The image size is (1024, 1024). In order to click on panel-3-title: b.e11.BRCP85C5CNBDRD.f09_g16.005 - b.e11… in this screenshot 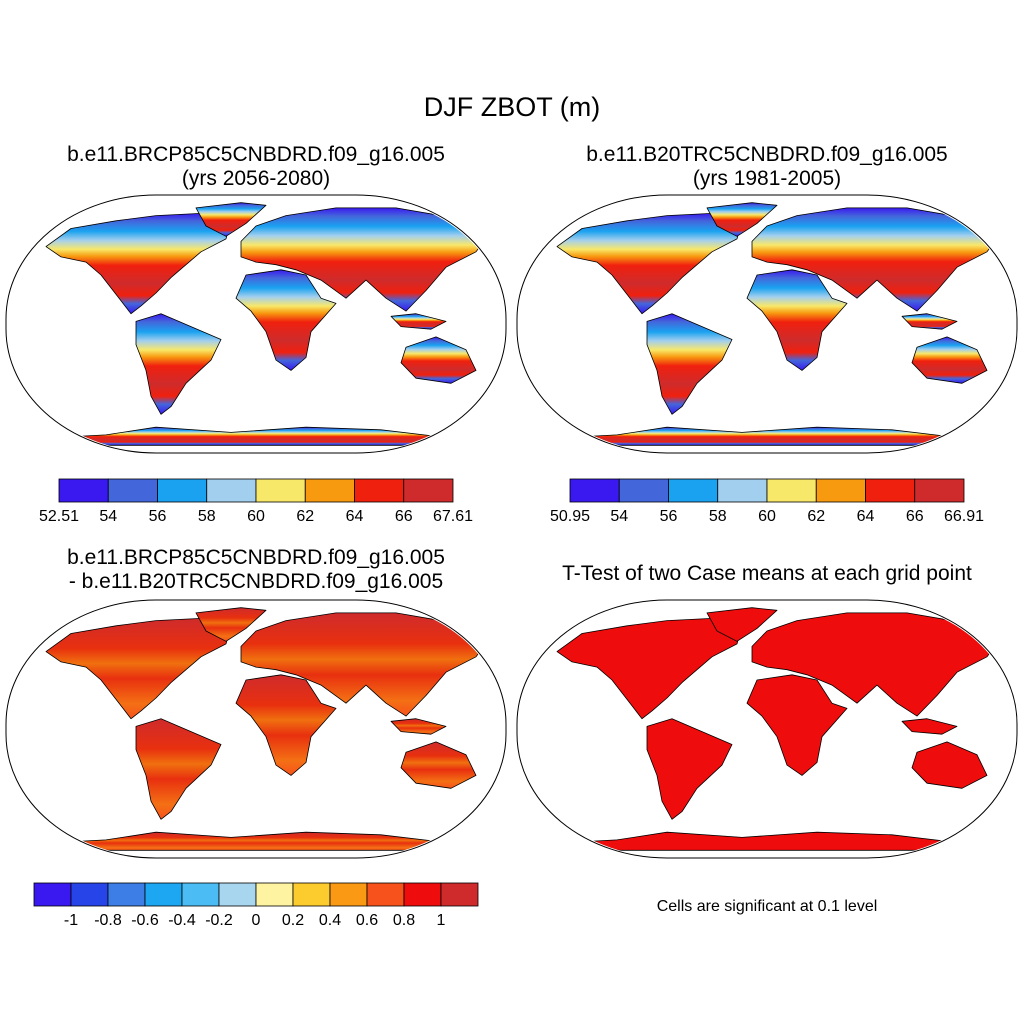, I will do `click(256, 570)`.